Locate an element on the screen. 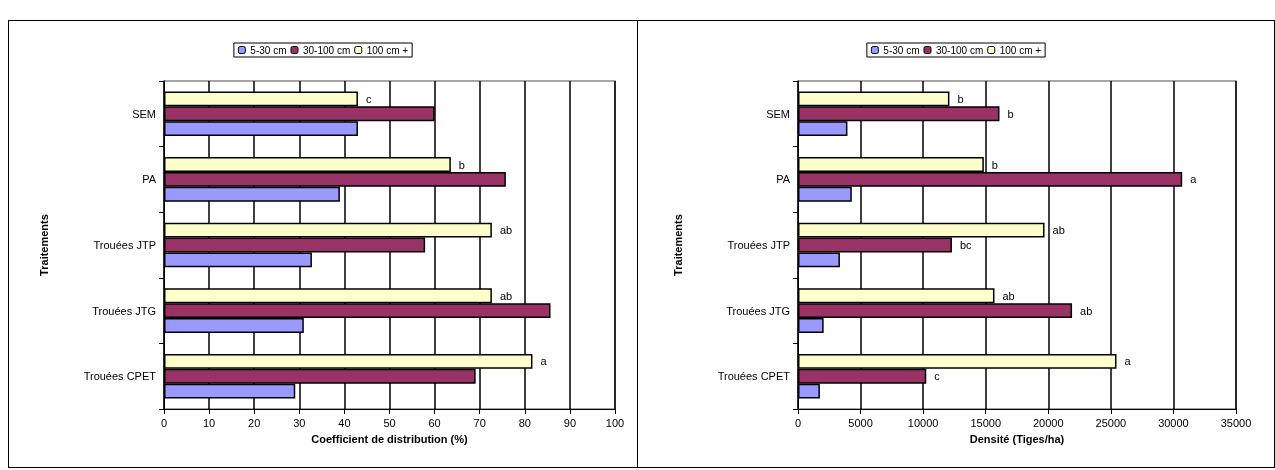  x-axis-title: Densité (Tiges/ha) is located at coordinates (1017, 438).